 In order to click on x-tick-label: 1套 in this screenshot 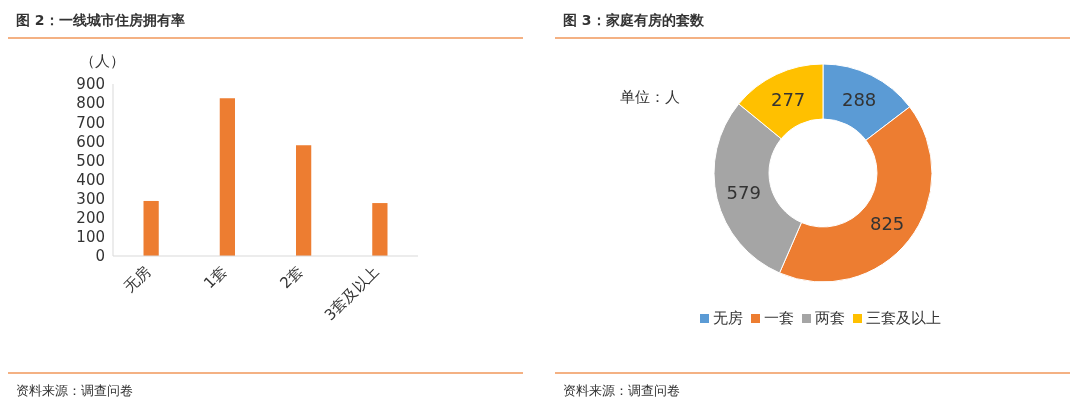, I will do `click(215, 277)`.